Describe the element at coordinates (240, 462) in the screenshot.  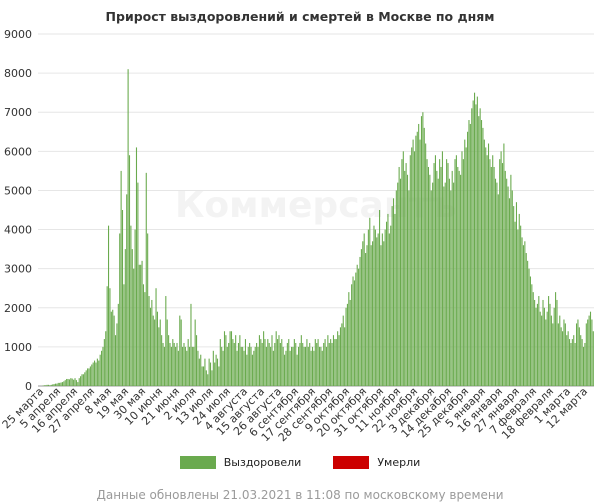
I see `legend-item-recovered: Выздоровели` at that location.